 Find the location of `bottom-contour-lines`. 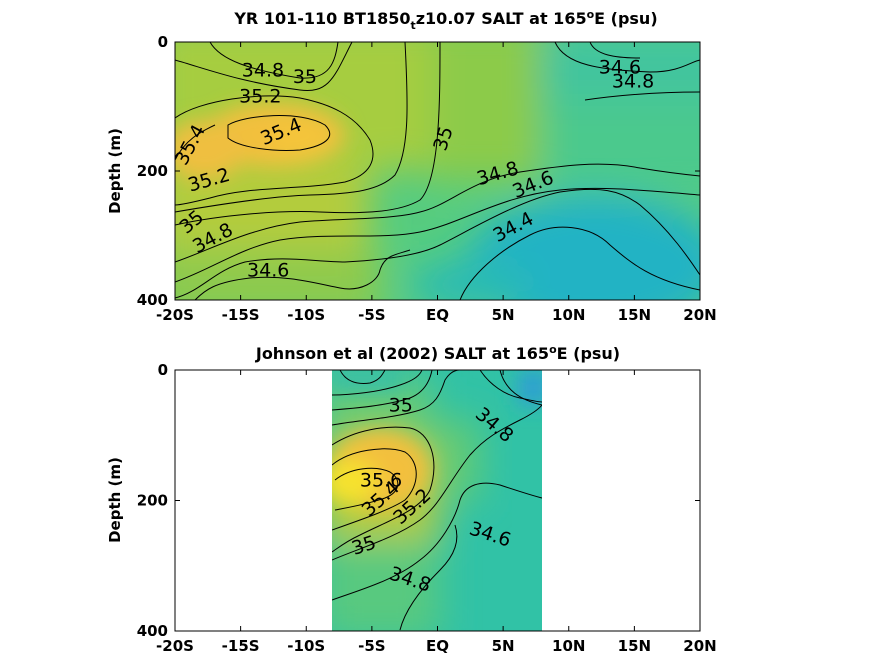

bottom-contour-lines is located at coordinates (437, 500).